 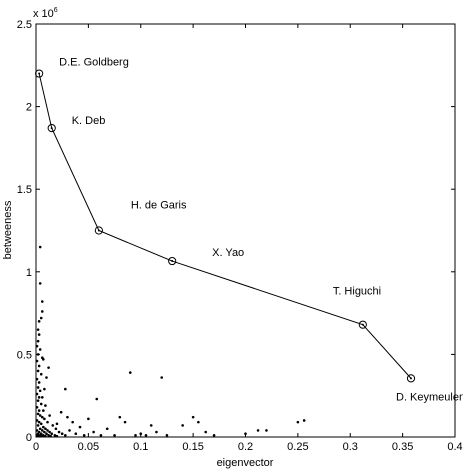 I want to click on x-axis-label: eigenvector, so click(x=245, y=463).